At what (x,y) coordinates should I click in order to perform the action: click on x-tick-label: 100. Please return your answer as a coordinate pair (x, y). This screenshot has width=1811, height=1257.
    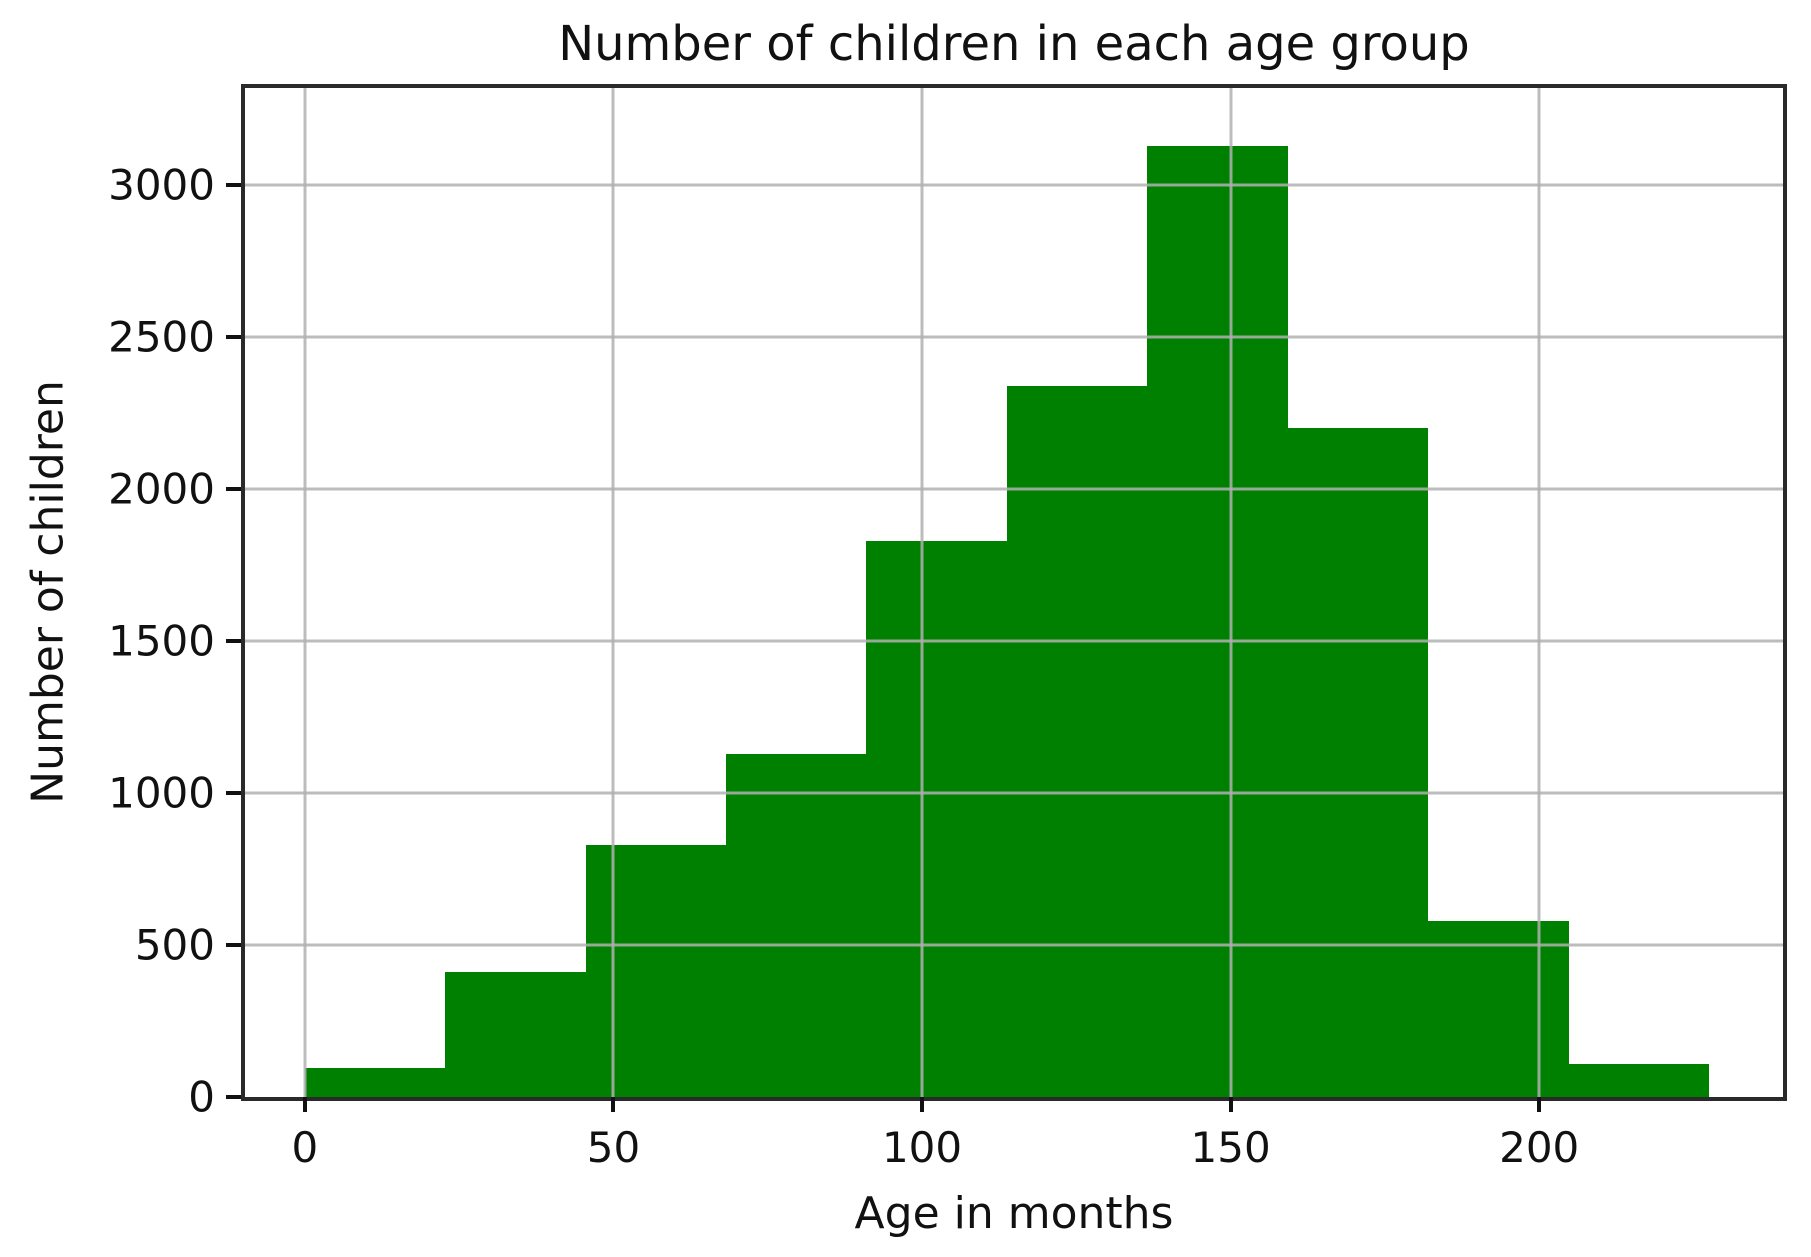
    Looking at the image, I should click on (922, 1147).